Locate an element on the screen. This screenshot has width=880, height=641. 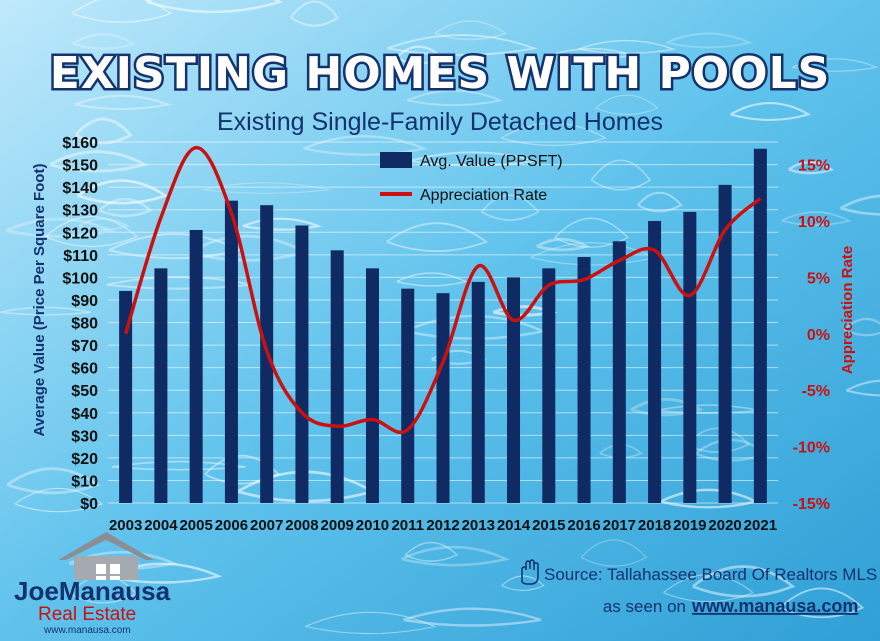
legend: Avg. Value (PPSFT) Appreciation Rate is located at coordinates (471, 178).